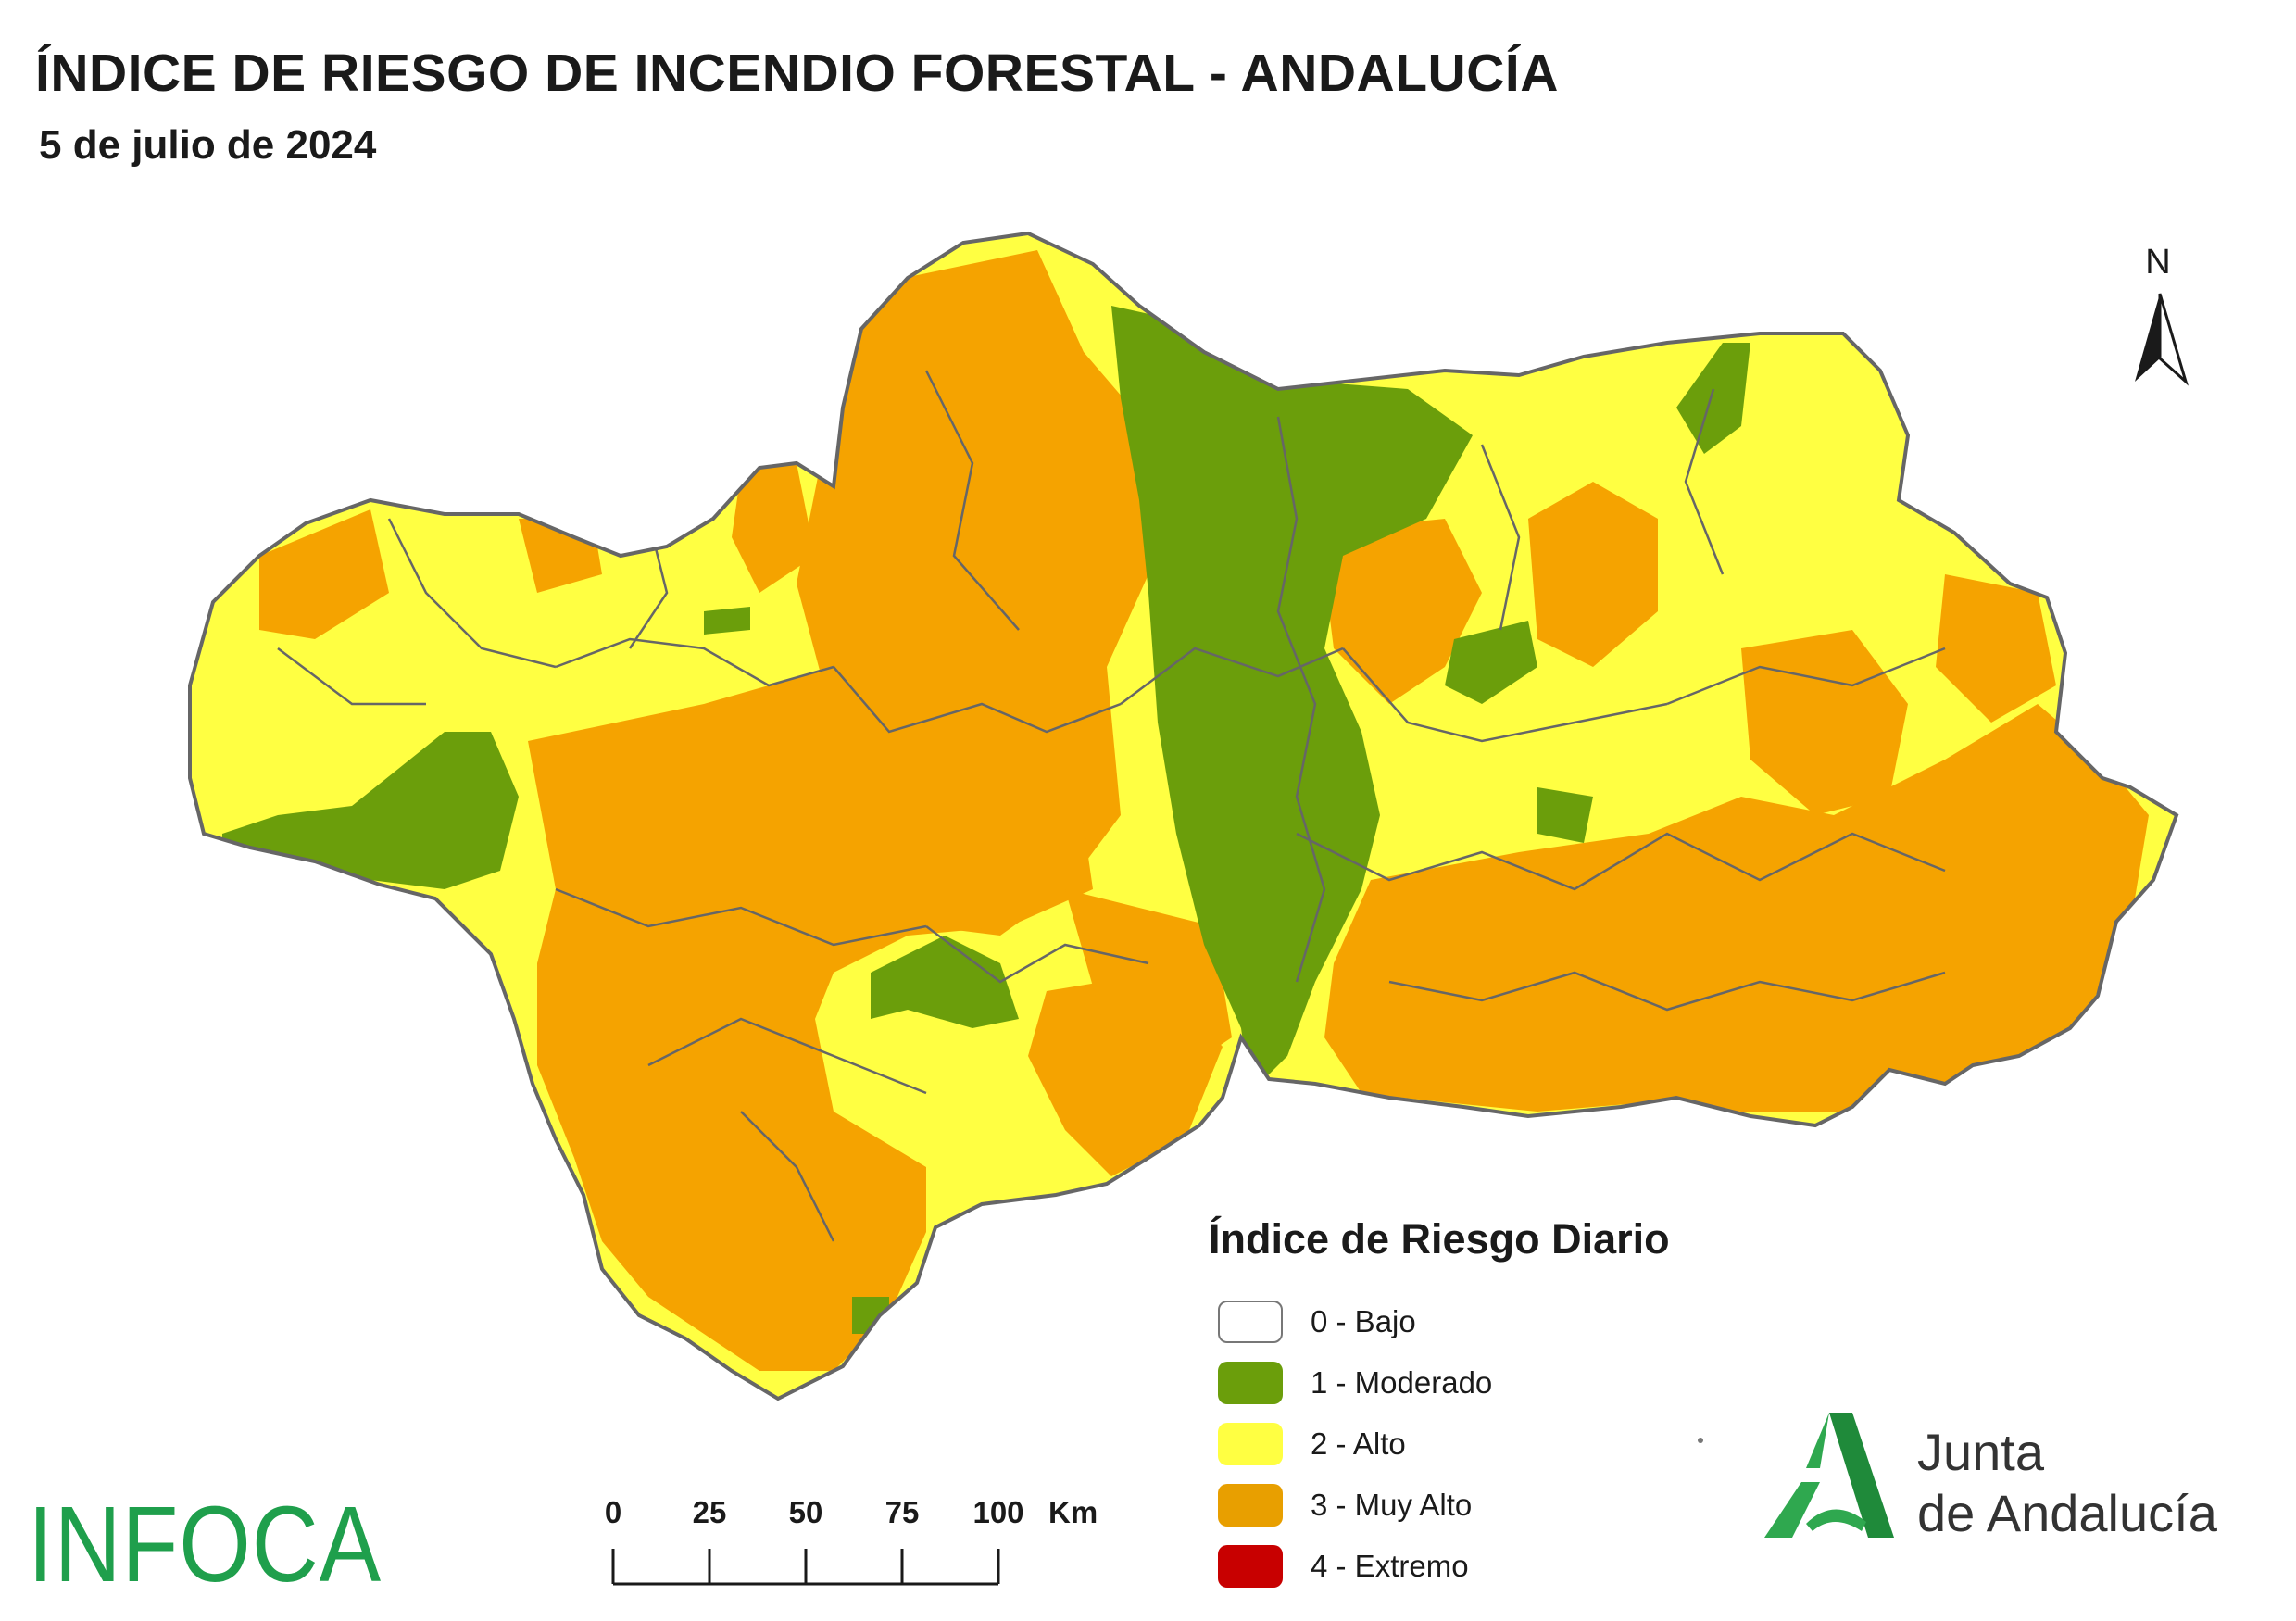 The height and width of the screenshot is (1621, 2296). What do you see at coordinates (1363, 1321) in the screenshot?
I see `legend-label-bajo: 0 - Bajo` at bounding box center [1363, 1321].